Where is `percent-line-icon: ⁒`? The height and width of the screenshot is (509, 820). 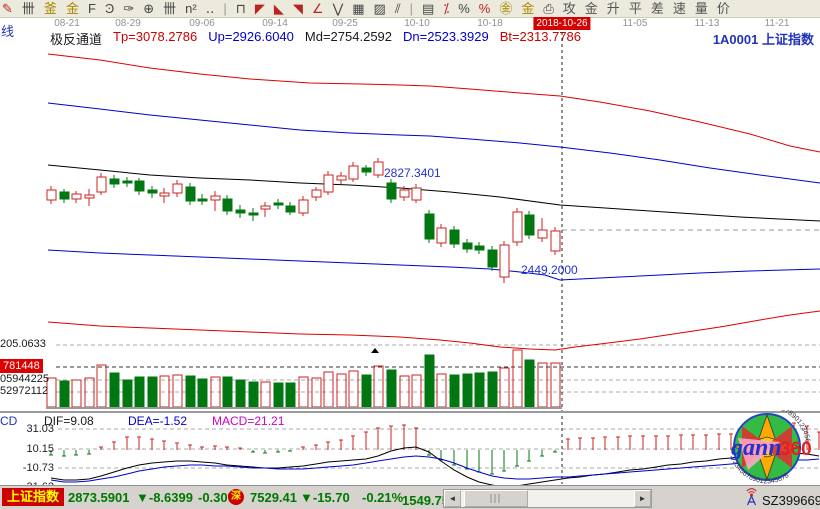
percent-line-icon: ⁒ is located at coordinates (446, 8).